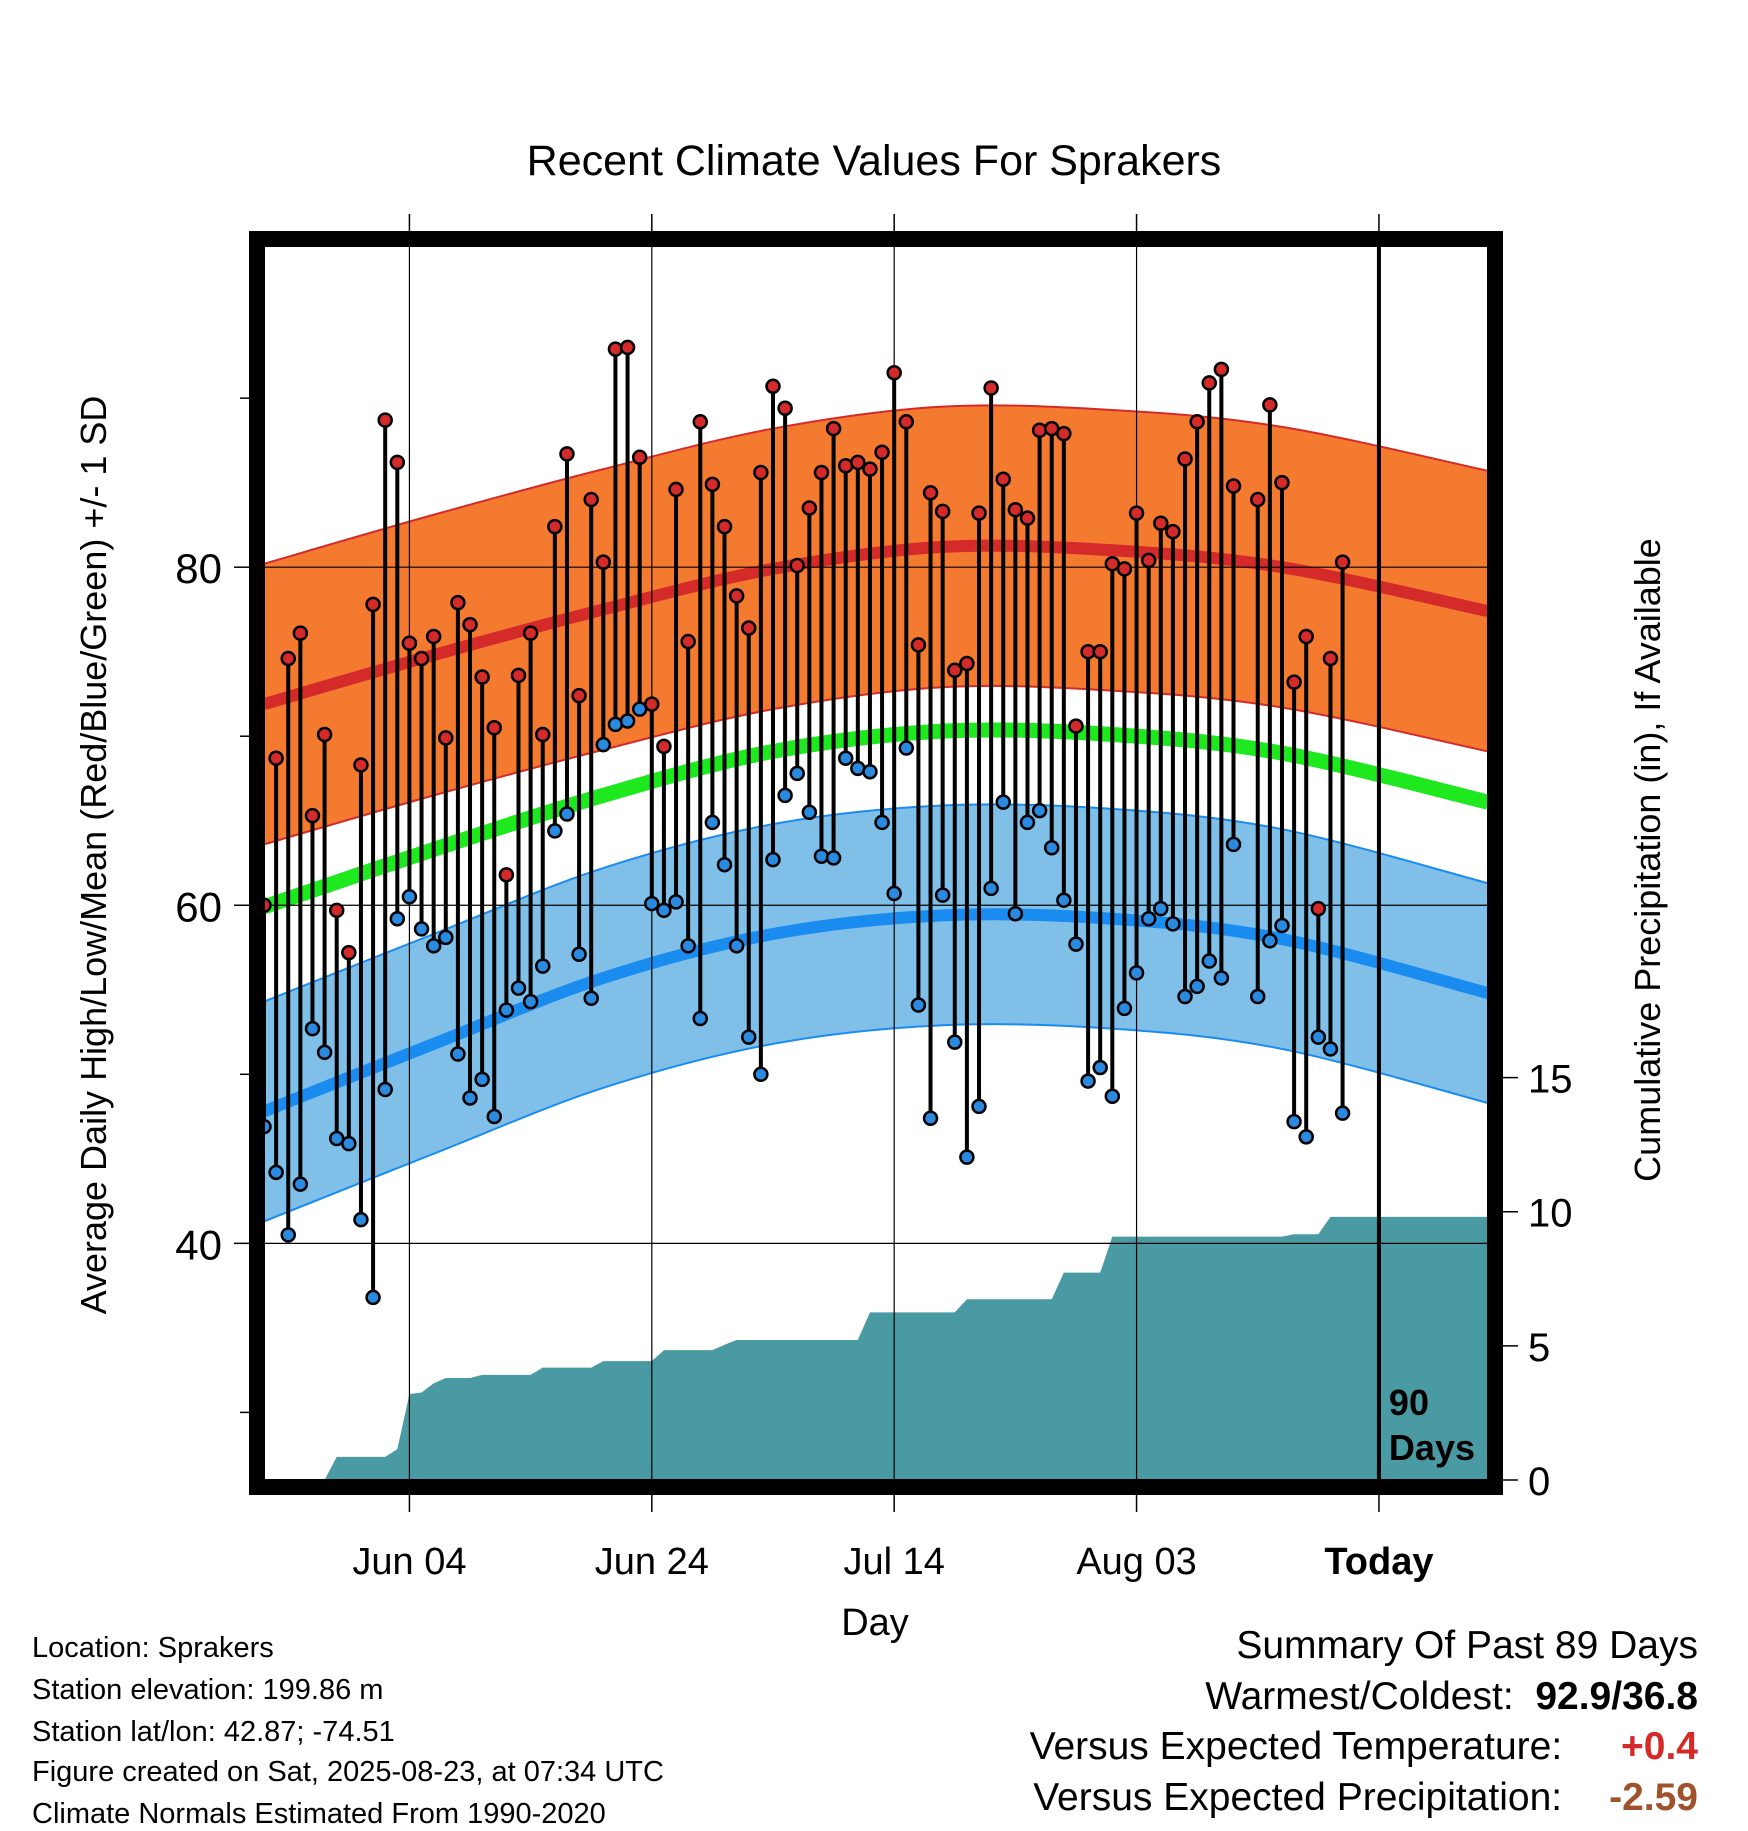  I want to click on info-normals: Climate Normals Estimated From 1990-2020, so click(319, 1814).